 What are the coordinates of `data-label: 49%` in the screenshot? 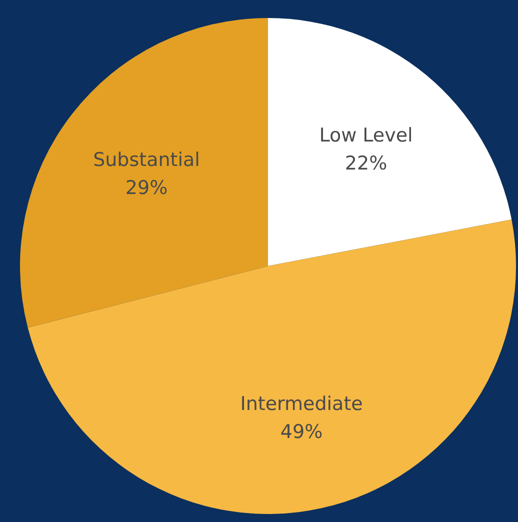 It's located at (301, 432).